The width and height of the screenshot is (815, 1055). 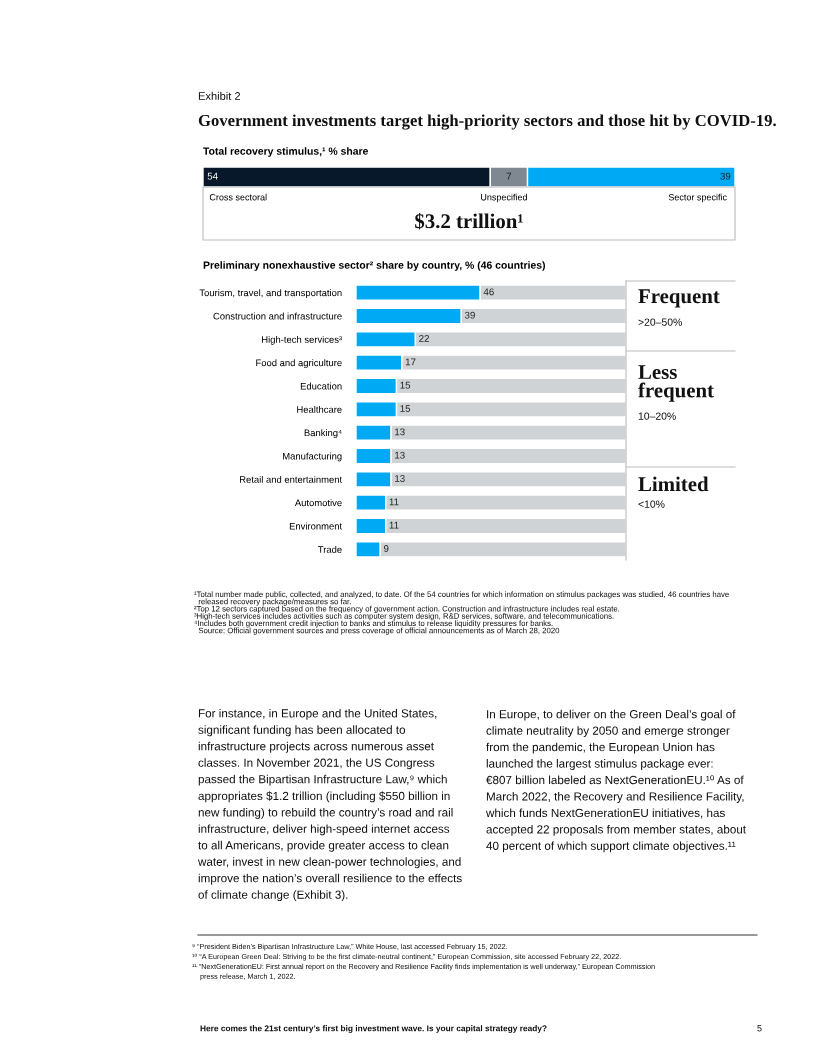 What do you see at coordinates (374, 266) in the screenshot?
I see `chart-title: Preliminary nonexhaustive sector² share by country, % (46 countries)` at bounding box center [374, 266].